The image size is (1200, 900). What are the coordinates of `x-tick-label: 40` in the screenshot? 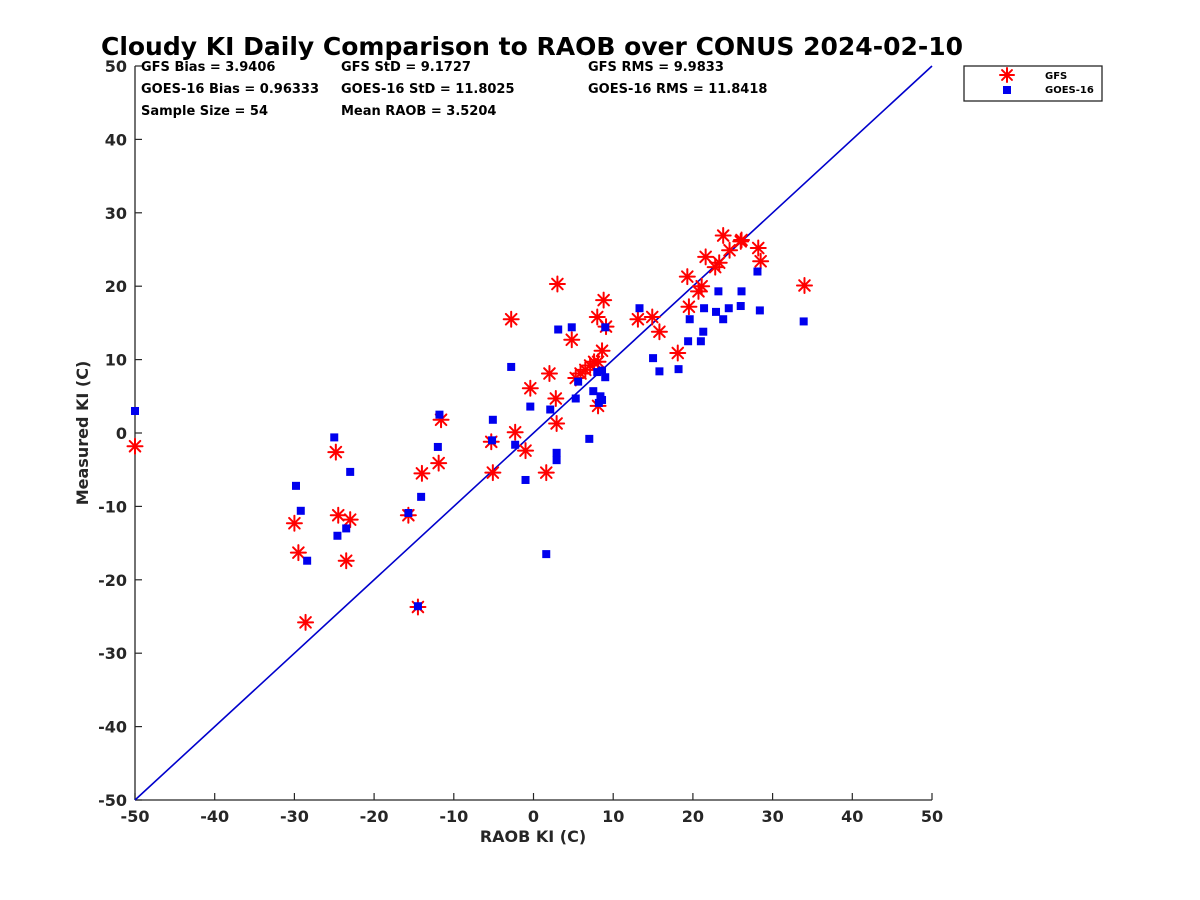 It's located at (852, 816).